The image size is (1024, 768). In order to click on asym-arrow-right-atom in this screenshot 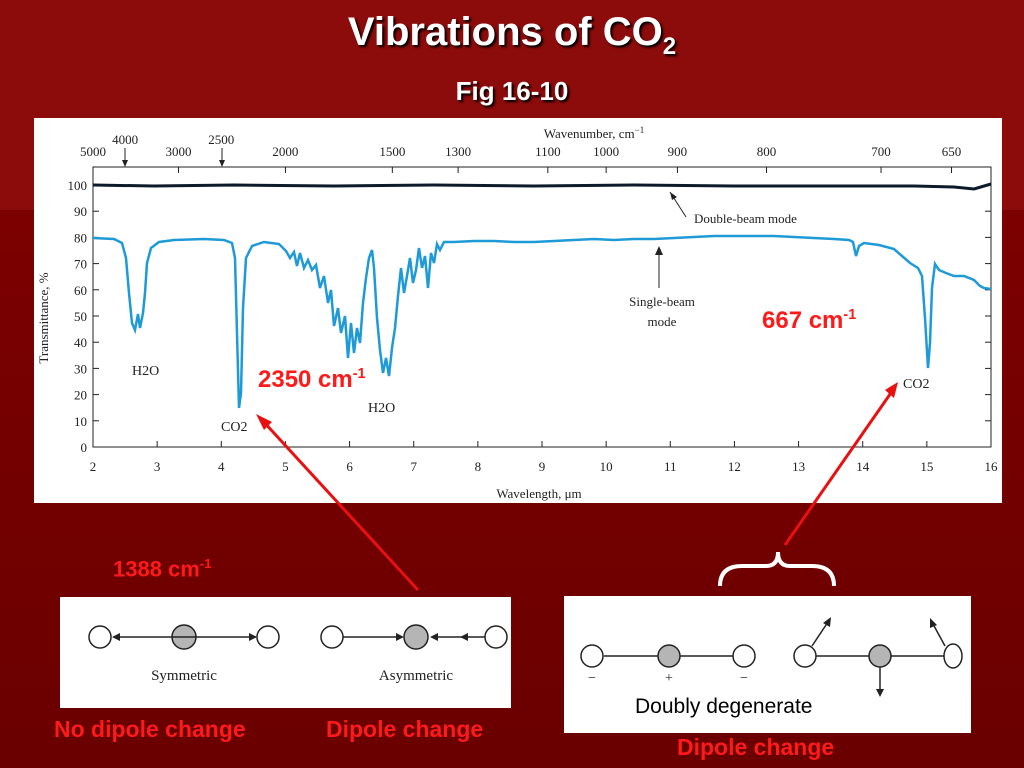, I will do `click(464, 637)`.